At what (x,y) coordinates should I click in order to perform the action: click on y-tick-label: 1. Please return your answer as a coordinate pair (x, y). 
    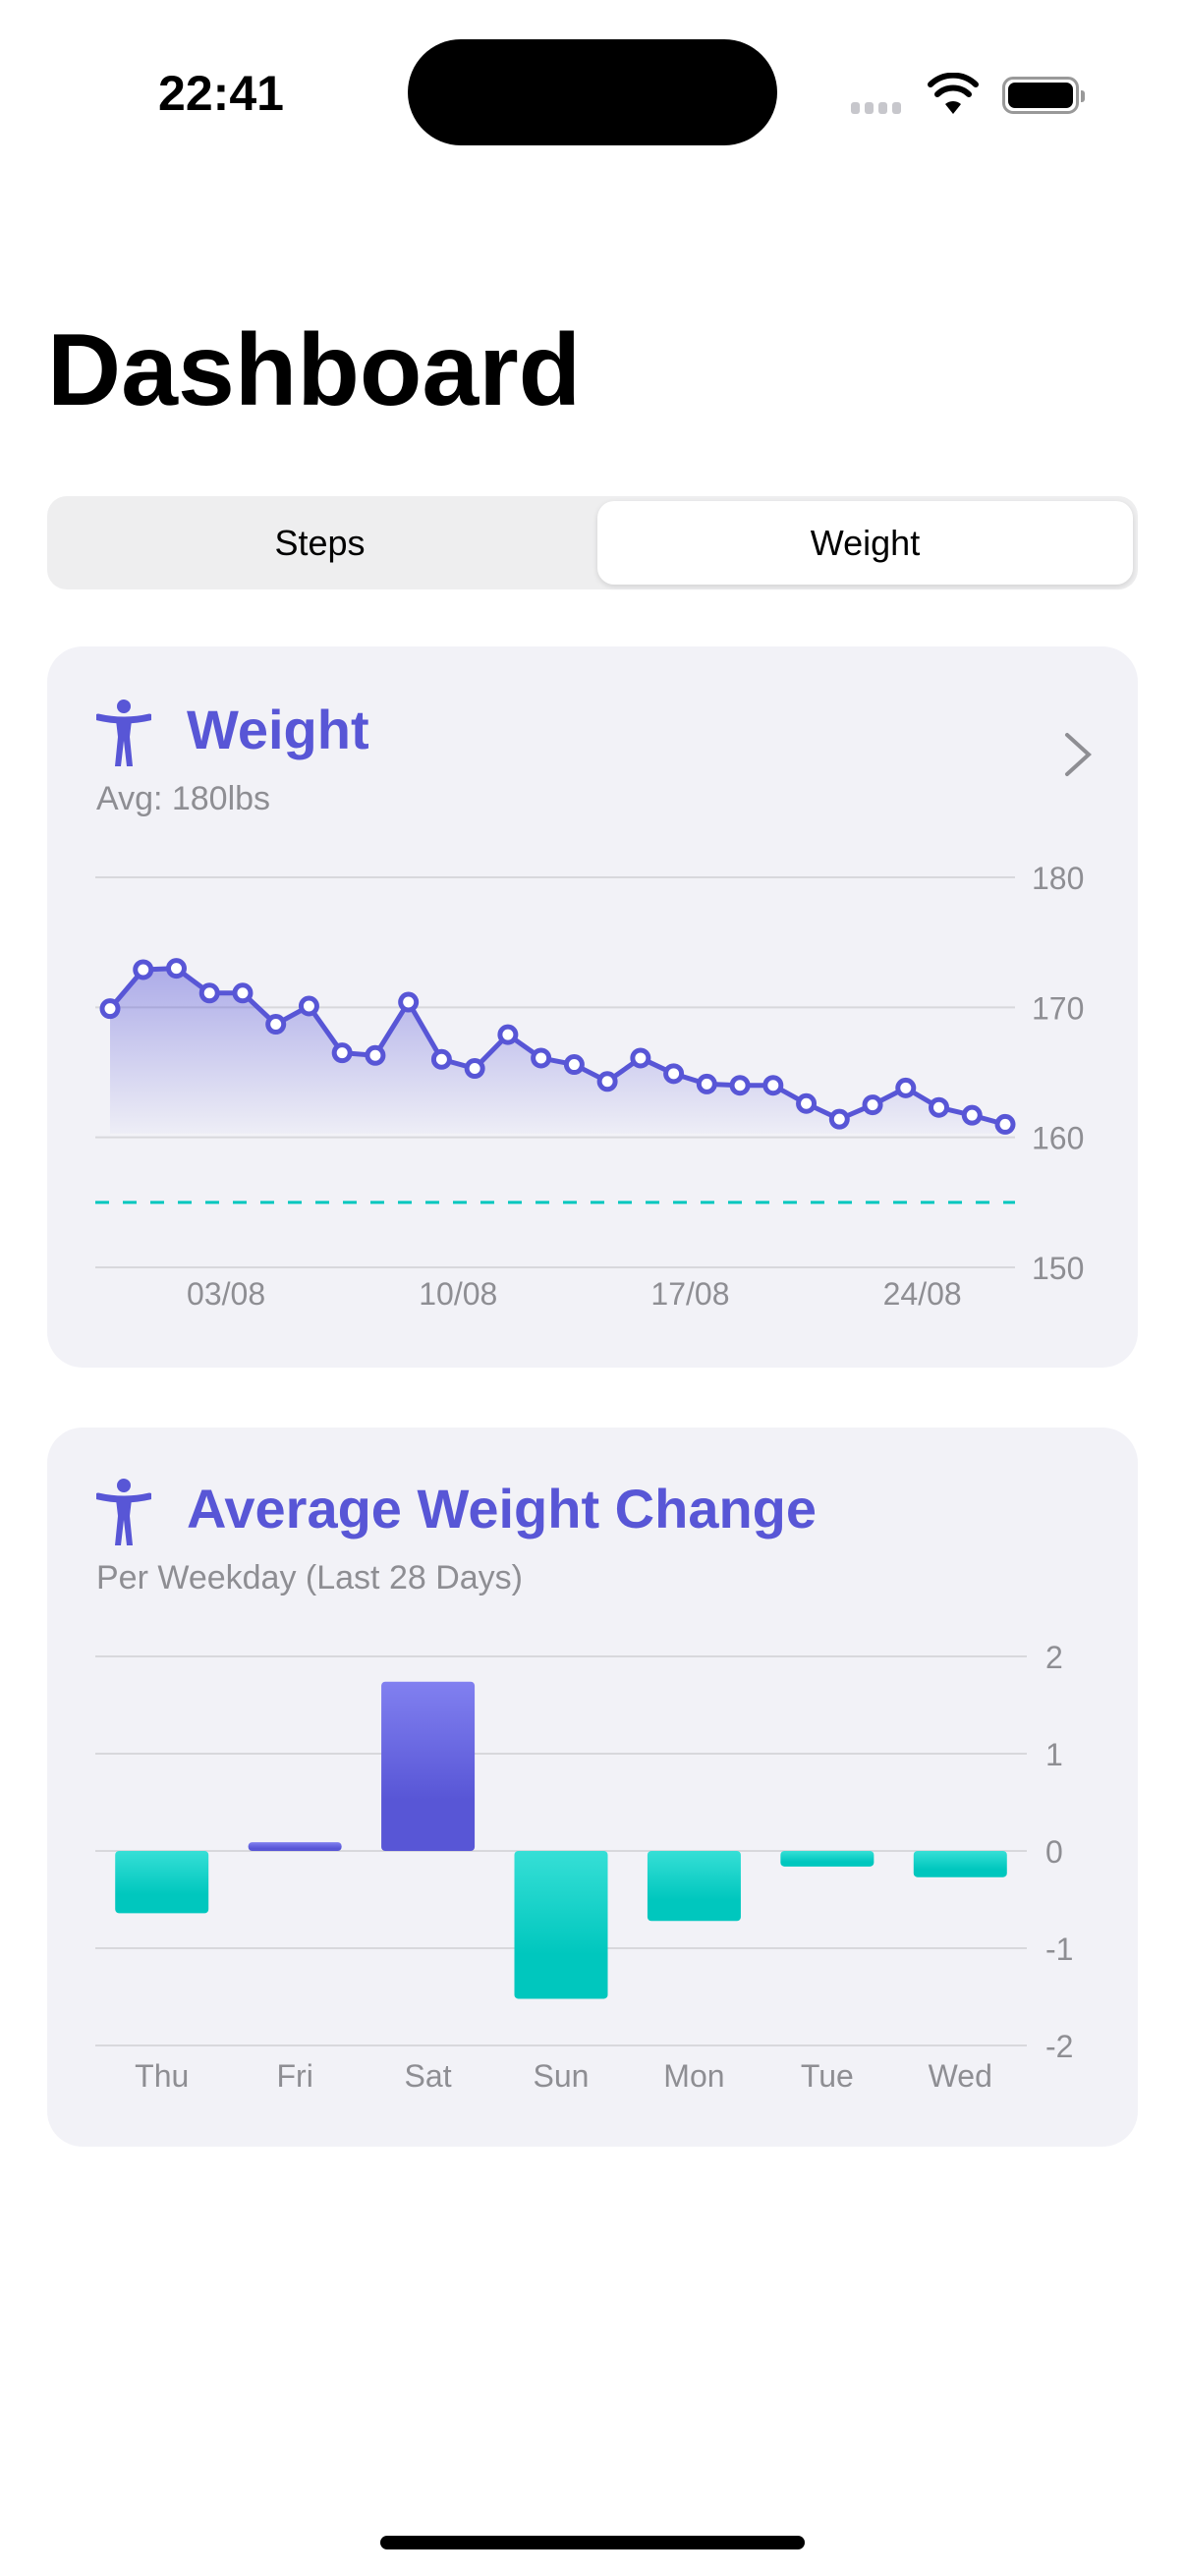
    Looking at the image, I should click on (1054, 1754).